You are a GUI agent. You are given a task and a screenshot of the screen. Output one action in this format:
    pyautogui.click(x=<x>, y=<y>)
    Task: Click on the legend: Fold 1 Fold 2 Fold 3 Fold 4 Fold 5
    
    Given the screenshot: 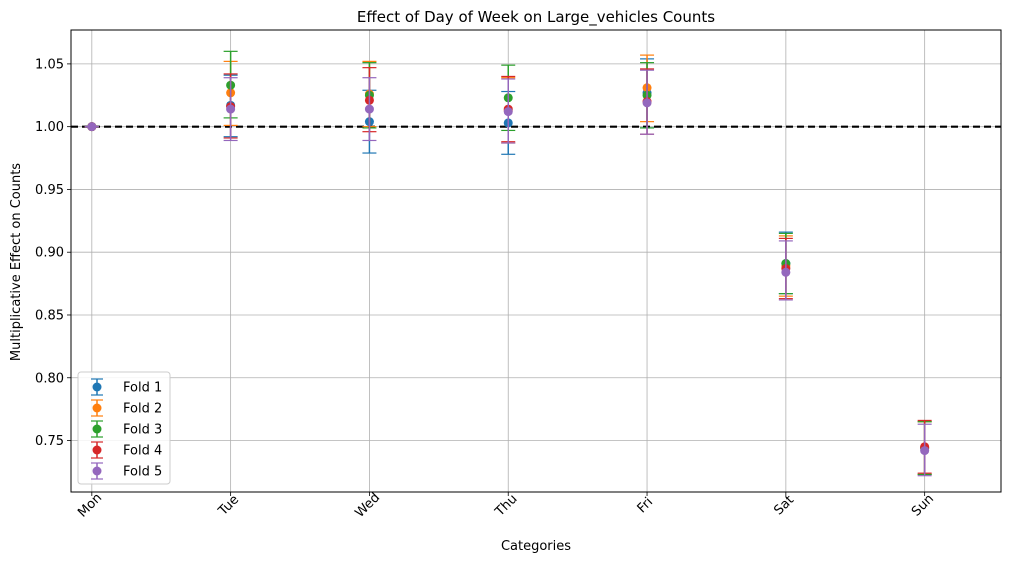 What is the action you would take?
    pyautogui.click(x=124, y=428)
    